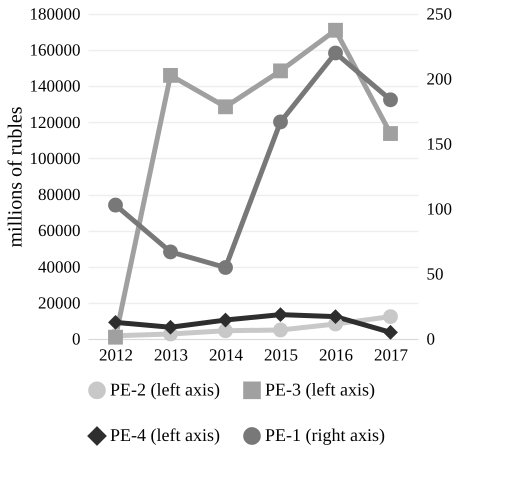  What do you see at coordinates (439, 209) in the screenshot?
I see `y2-tick-label: 100` at bounding box center [439, 209].